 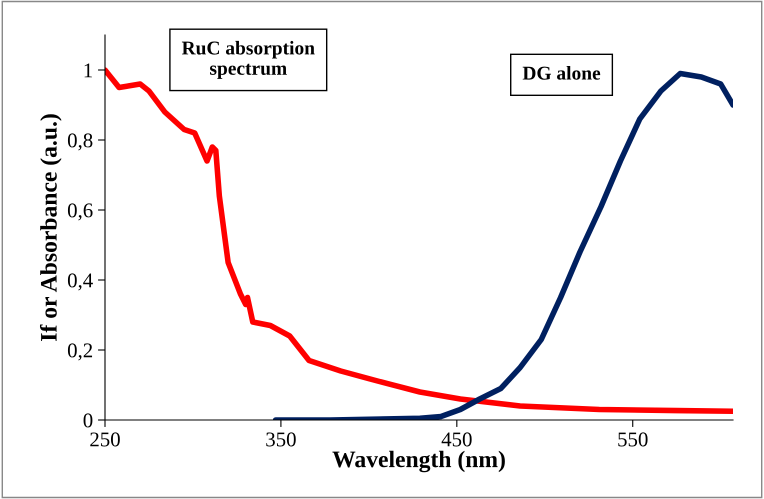 What do you see at coordinates (80, 141) in the screenshot?
I see `y-tick-label: 0,8` at bounding box center [80, 141].